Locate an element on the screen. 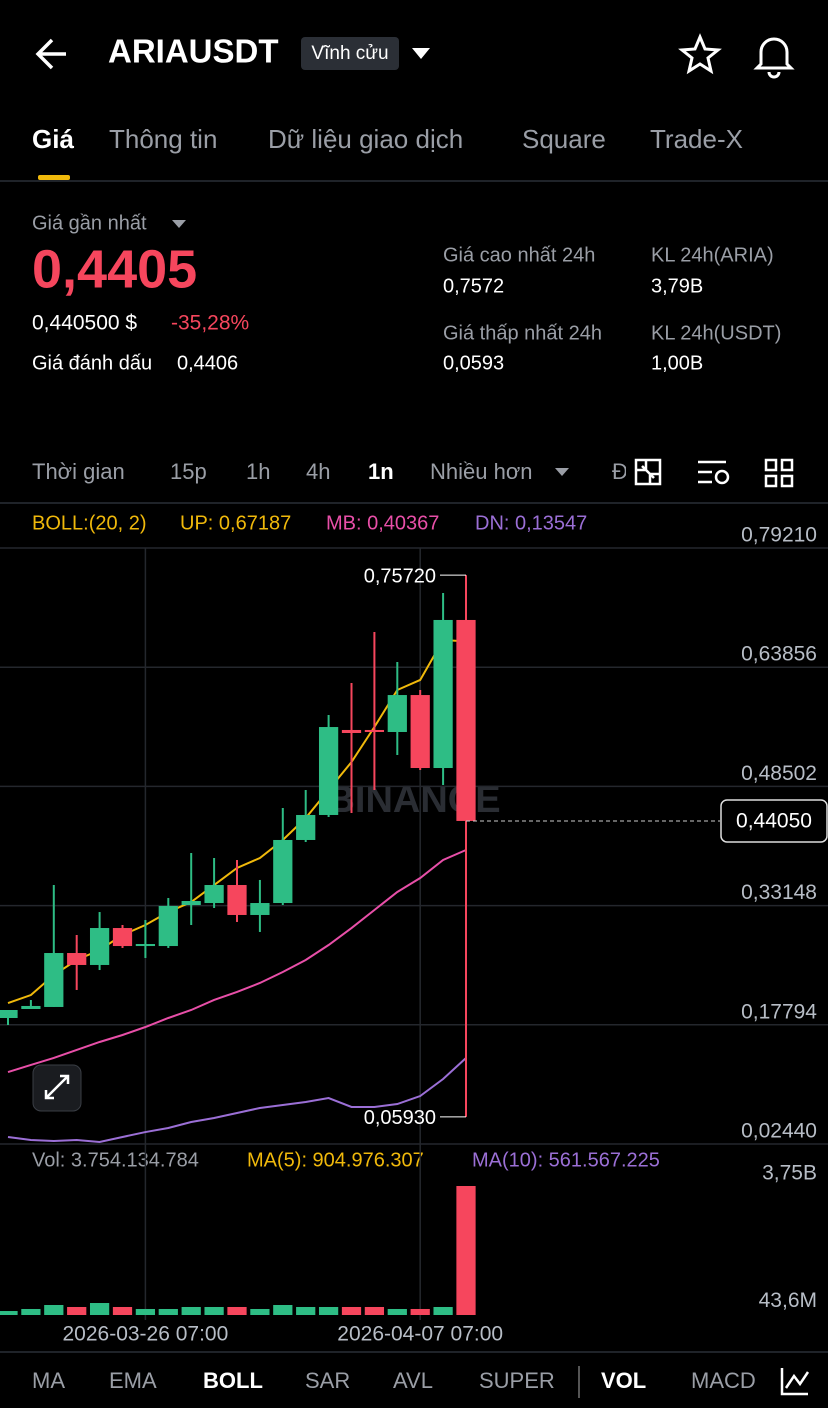  indicator-active: VOL is located at coordinates (623, 1380).